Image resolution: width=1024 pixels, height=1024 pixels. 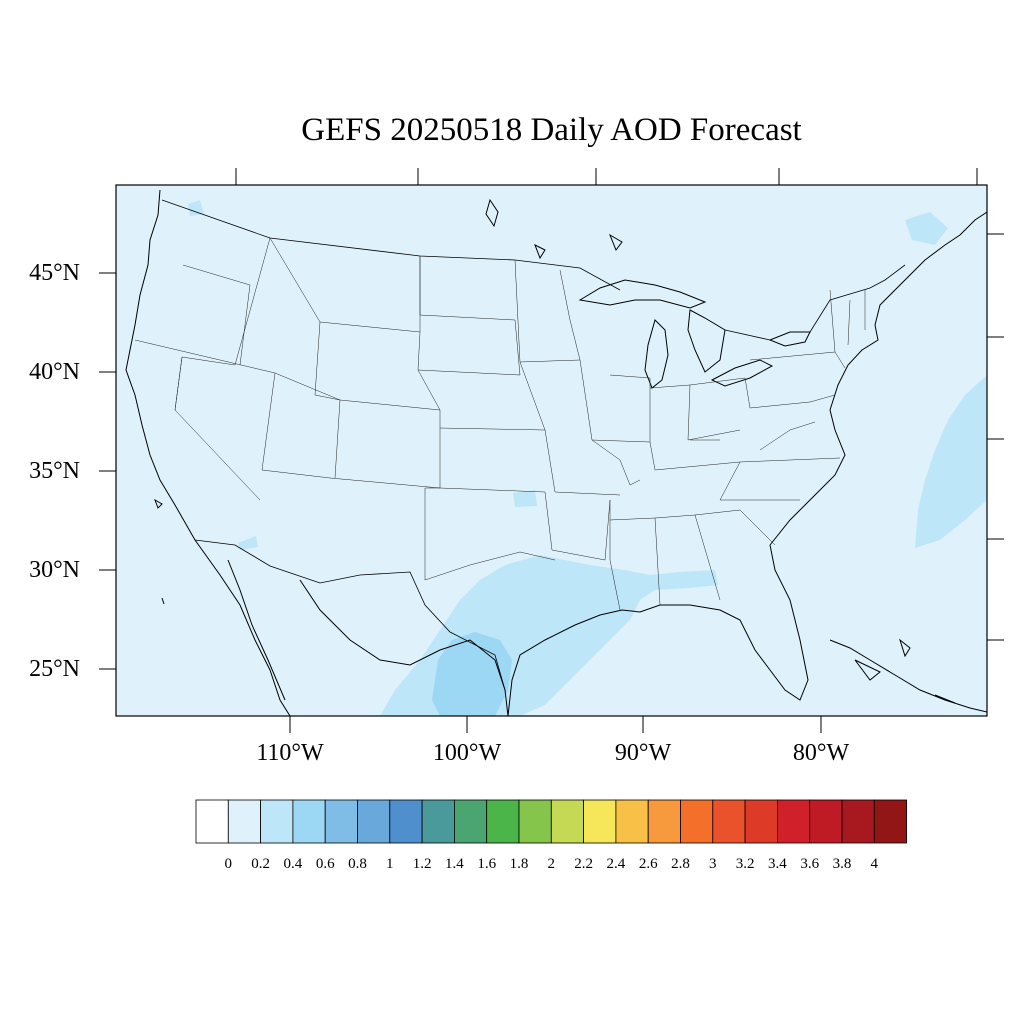 I want to click on colorbar-label: 0.2, so click(x=260, y=864).